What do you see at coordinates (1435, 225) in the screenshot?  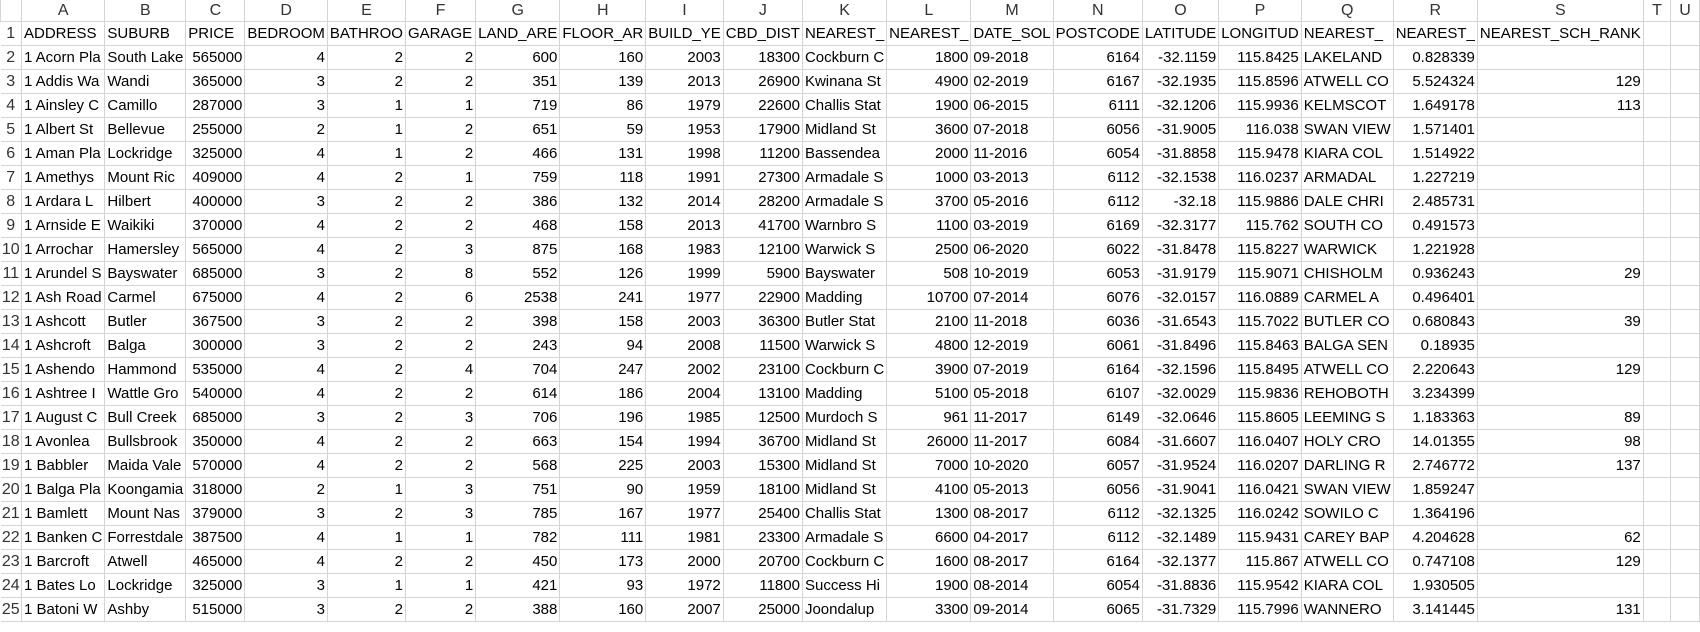 I see `cell-r9: 0.491573` at bounding box center [1435, 225].